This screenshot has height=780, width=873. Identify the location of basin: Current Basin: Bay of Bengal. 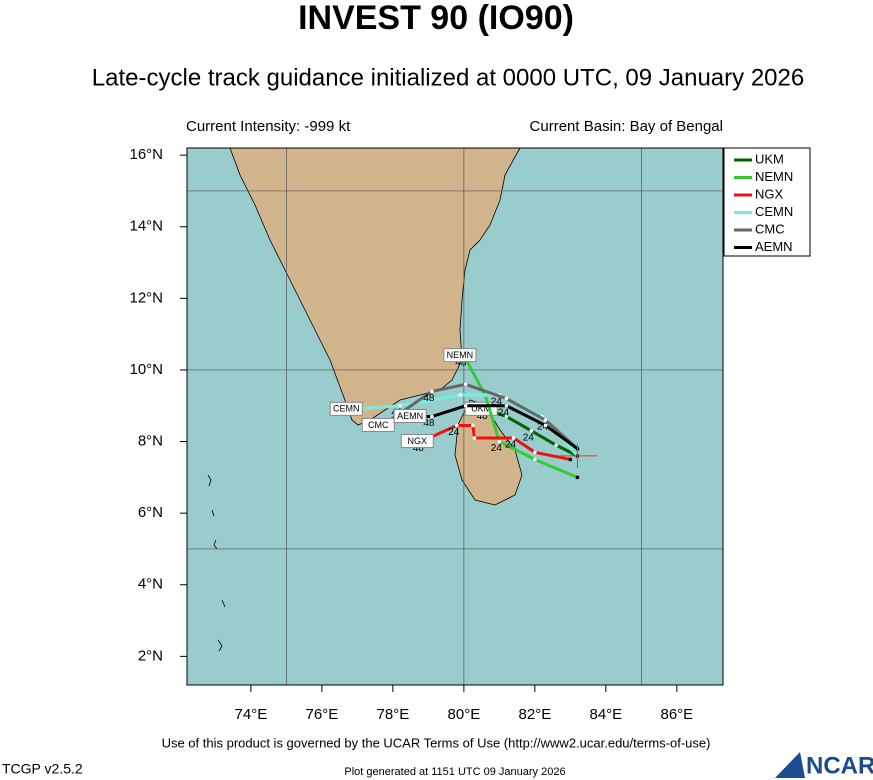
(626, 126).